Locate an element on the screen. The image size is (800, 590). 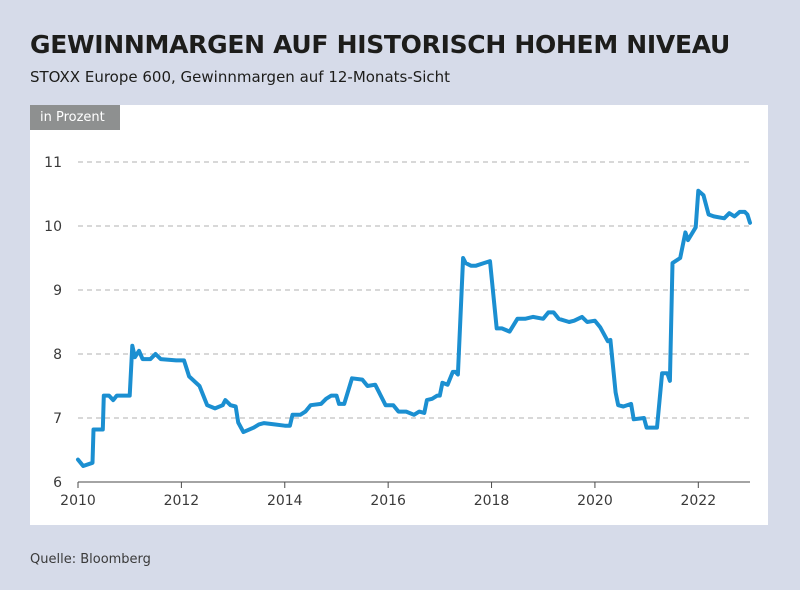
x-tick-label-2018: 2018 is located at coordinates (492, 501).